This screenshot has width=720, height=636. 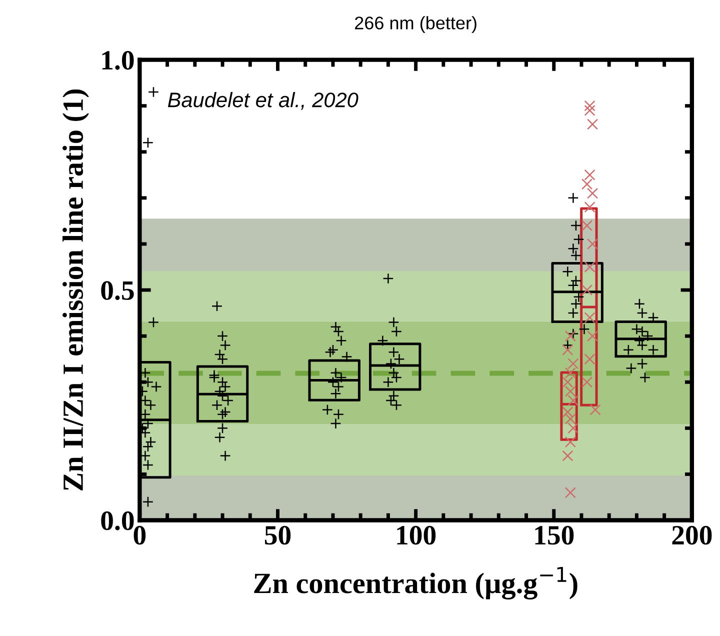 What do you see at coordinates (692, 535) in the screenshot?
I see `x-tick-label: 200` at bounding box center [692, 535].